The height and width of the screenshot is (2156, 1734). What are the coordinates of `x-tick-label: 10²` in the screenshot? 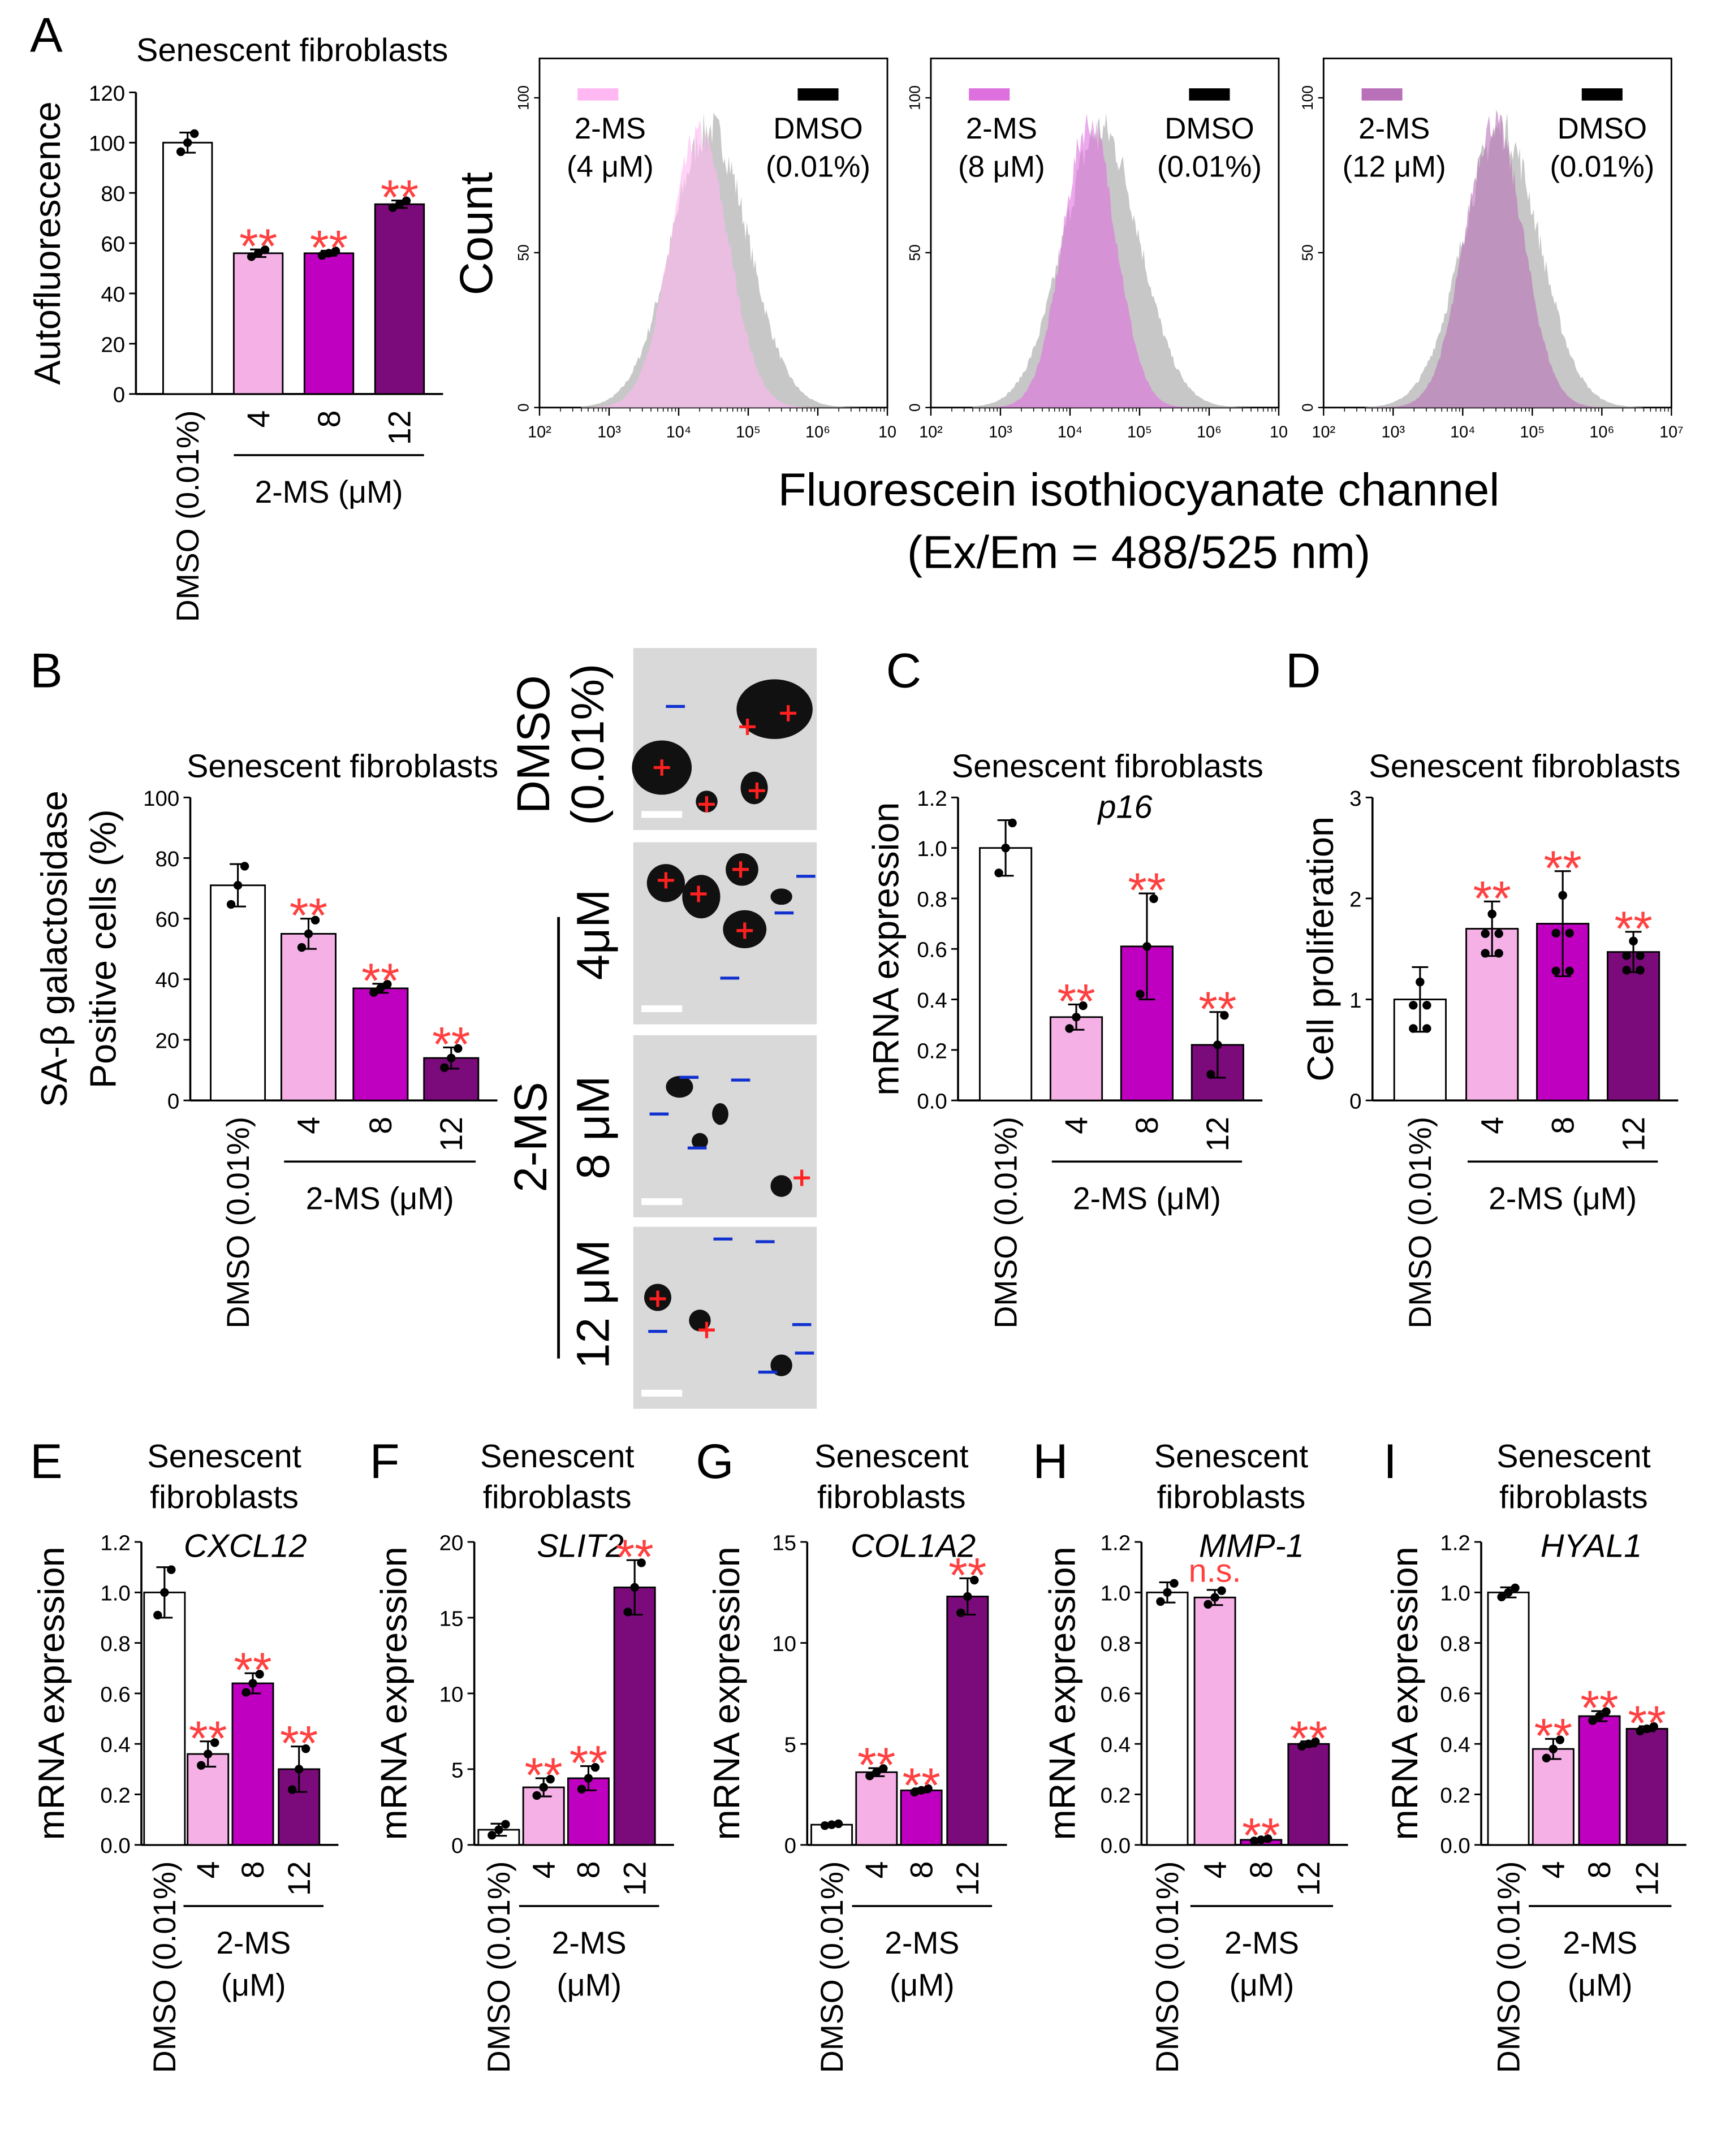 It's located at (1323, 433).